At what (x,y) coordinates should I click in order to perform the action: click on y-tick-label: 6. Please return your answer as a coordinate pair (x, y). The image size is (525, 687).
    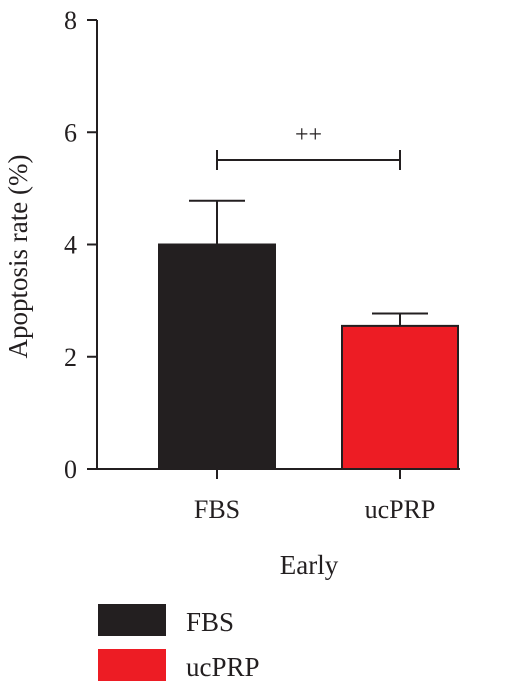
    Looking at the image, I should click on (70, 132).